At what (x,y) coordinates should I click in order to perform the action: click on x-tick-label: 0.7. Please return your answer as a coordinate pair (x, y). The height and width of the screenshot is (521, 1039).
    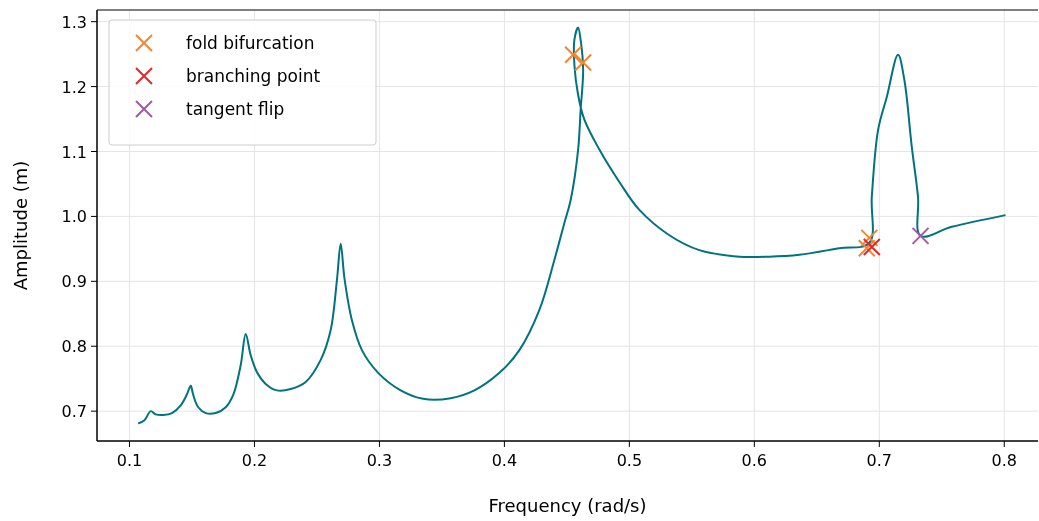
    Looking at the image, I should click on (879, 460).